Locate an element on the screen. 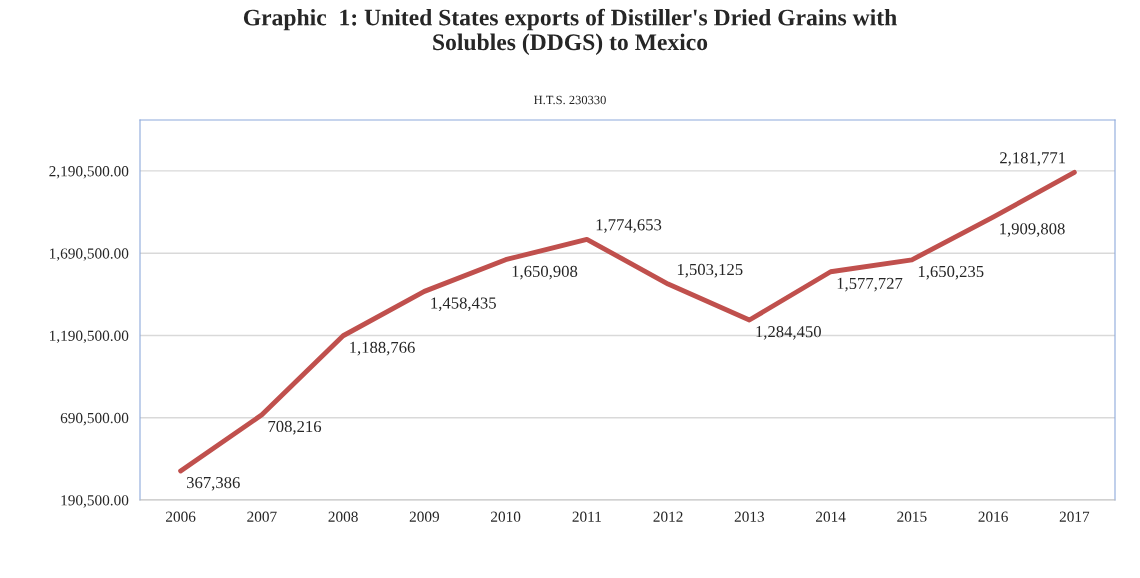  data-label: 1,909,808 is located at coordinates (1032, 230).